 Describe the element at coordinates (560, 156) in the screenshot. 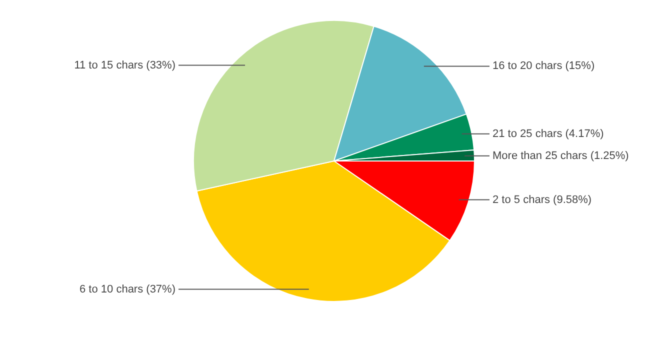

I see `slice-label: More than 25 chars (1.25%)` at that location.